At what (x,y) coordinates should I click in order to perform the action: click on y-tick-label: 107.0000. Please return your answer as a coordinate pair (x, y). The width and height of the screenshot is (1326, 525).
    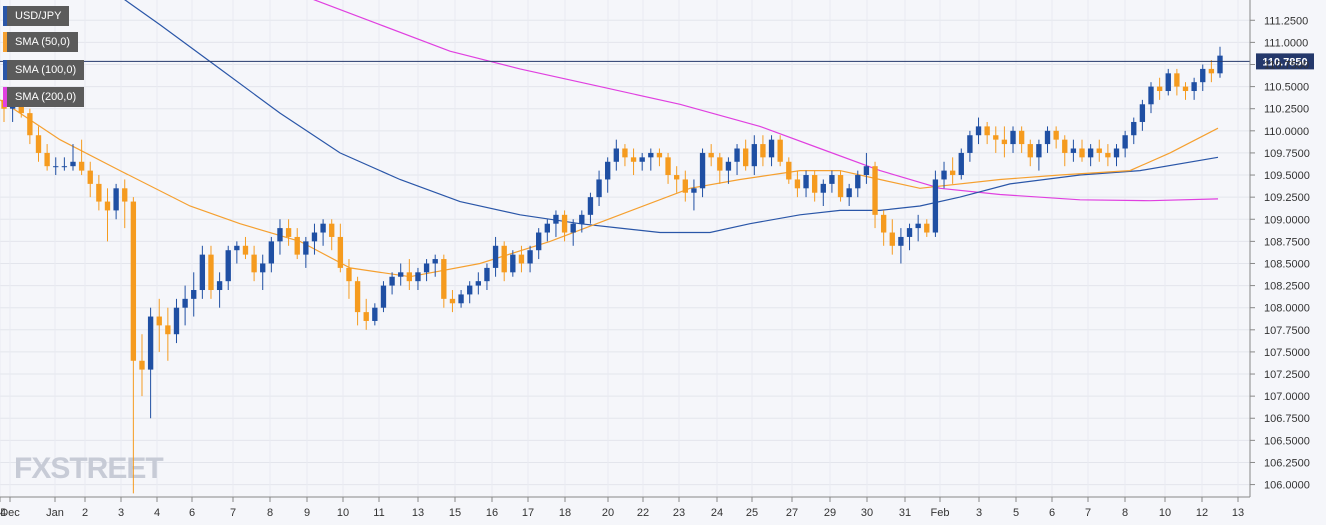
    Looking at the image, I should click on (1287, 397).